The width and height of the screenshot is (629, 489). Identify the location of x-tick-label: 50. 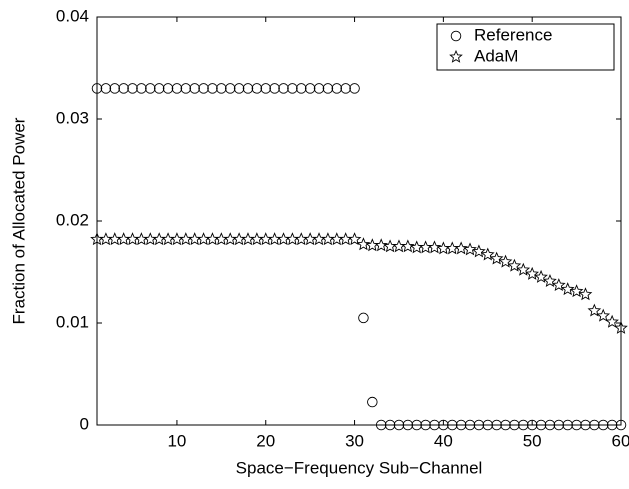
(532, 440).